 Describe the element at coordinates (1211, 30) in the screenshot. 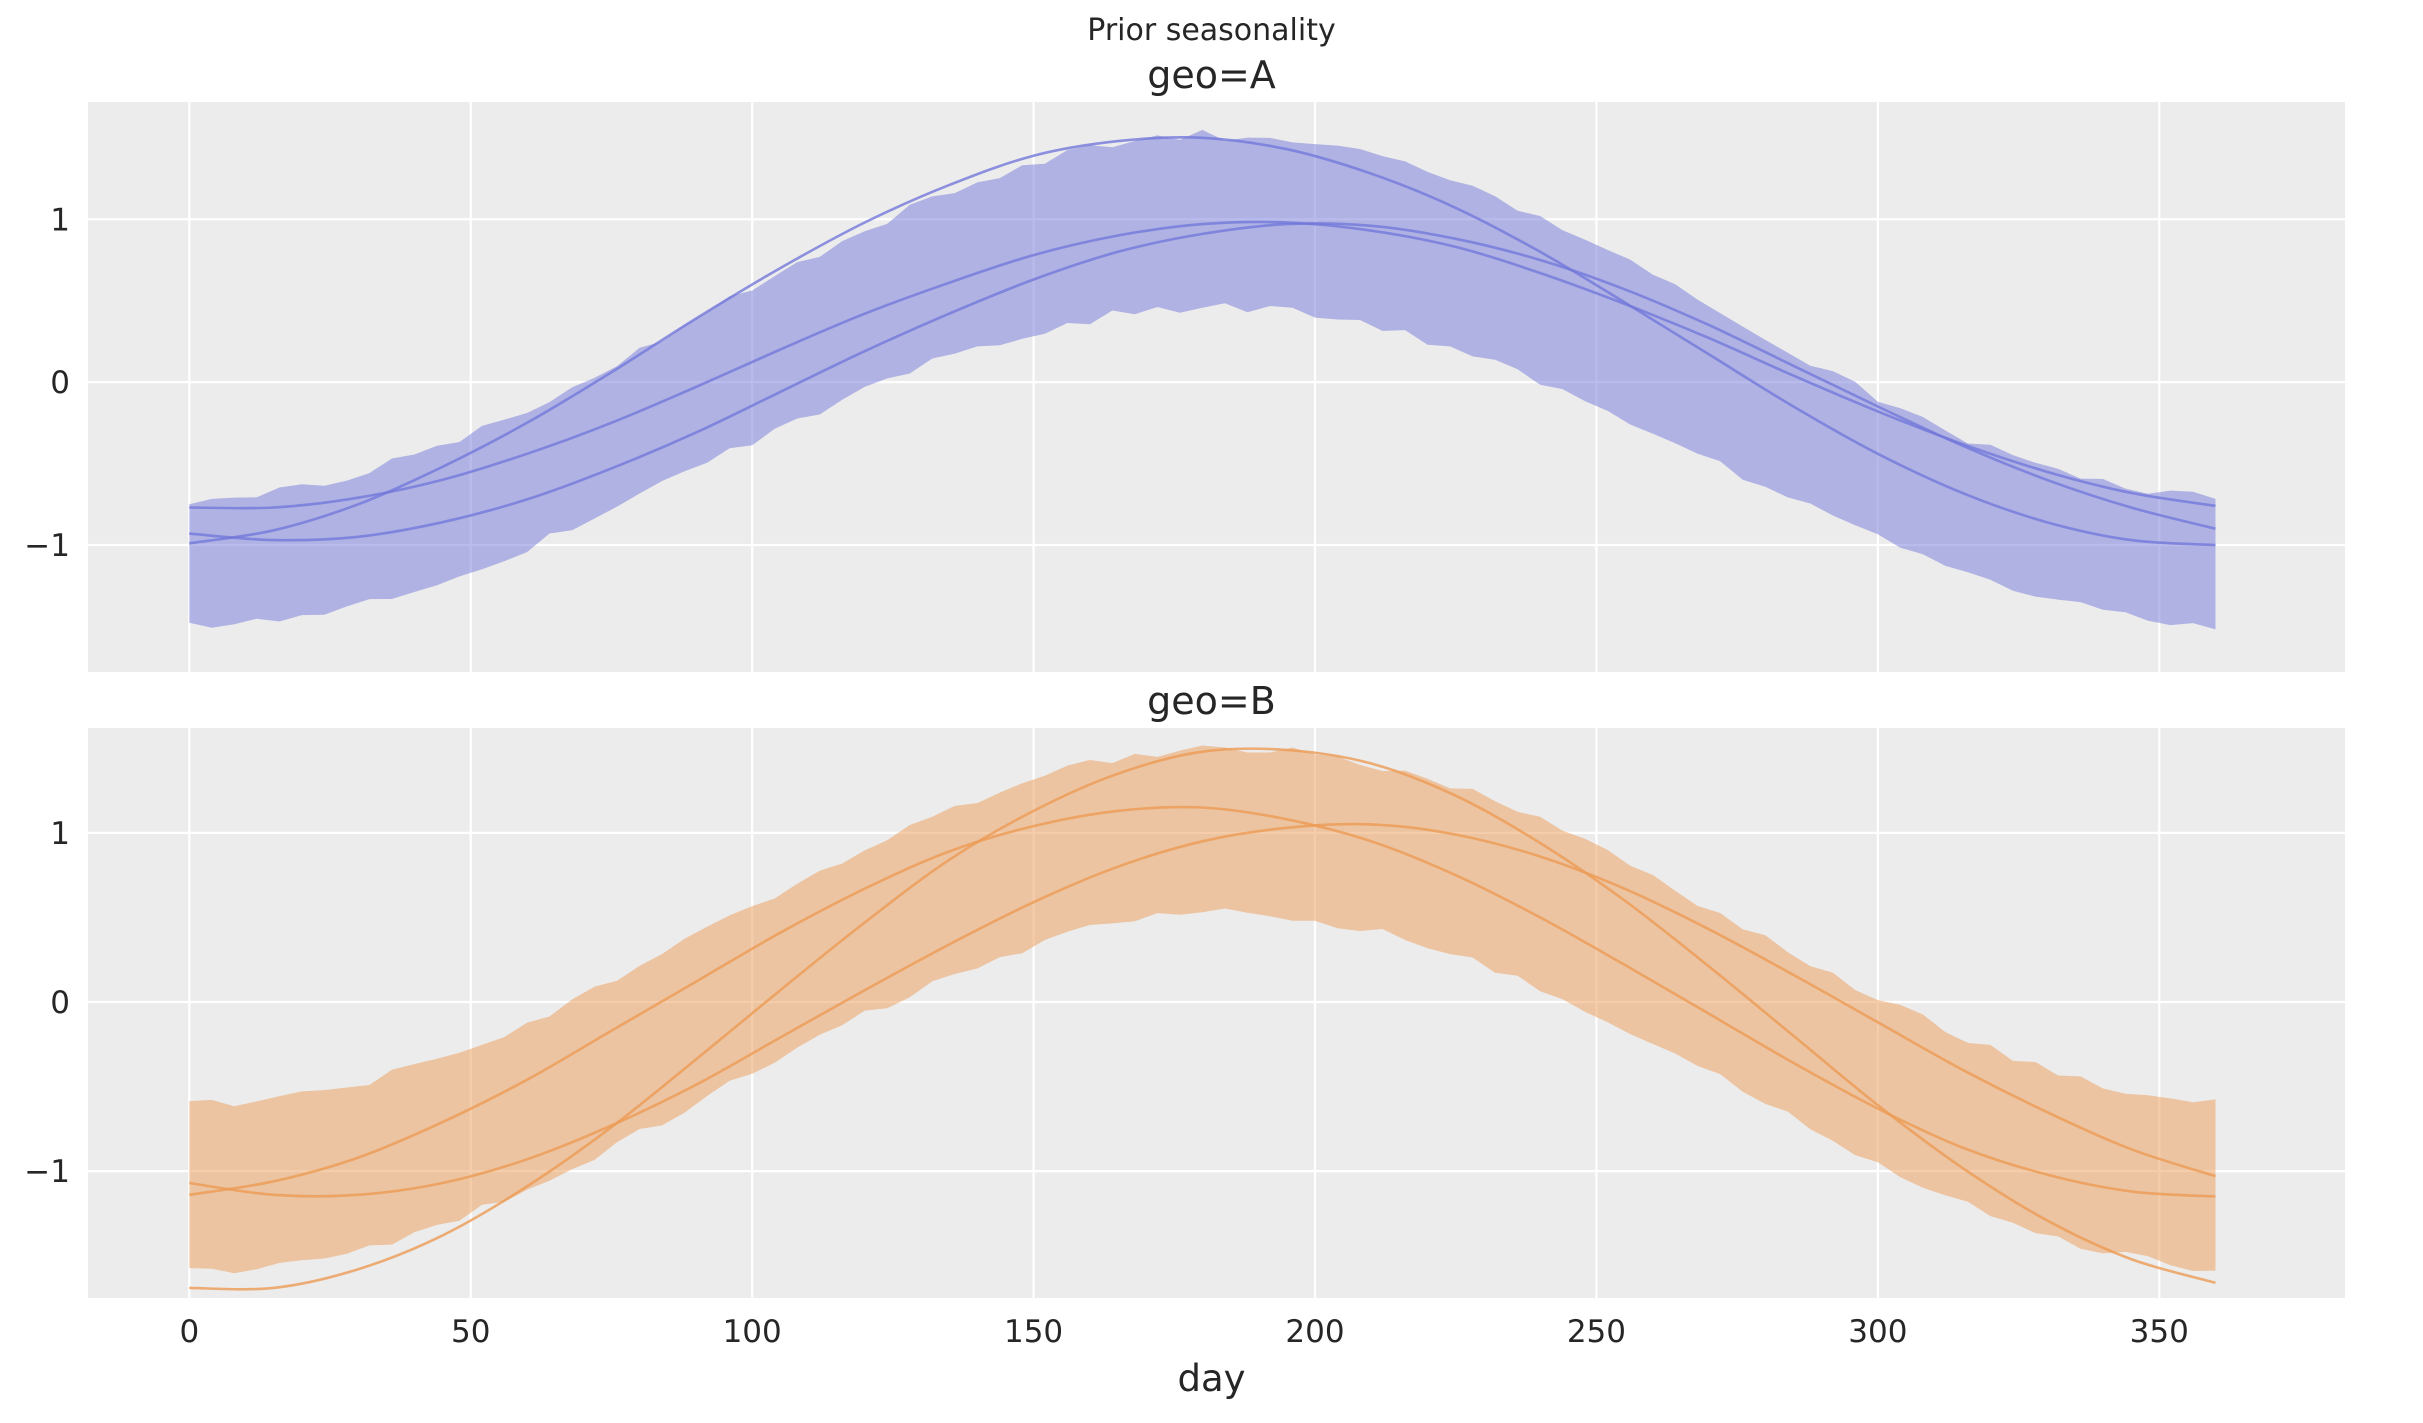

I see `figure-suptitle: Prior seasonality` at that location.